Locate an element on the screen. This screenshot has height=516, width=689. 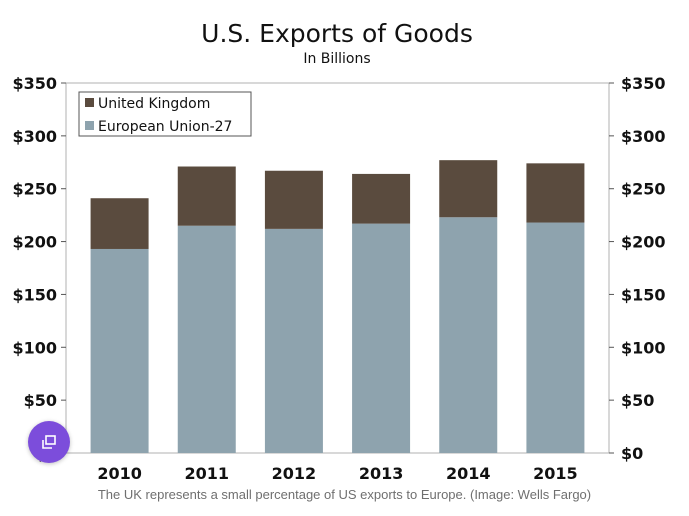
bar-united-kingdom-2012 is located at coordinates (293, 199).